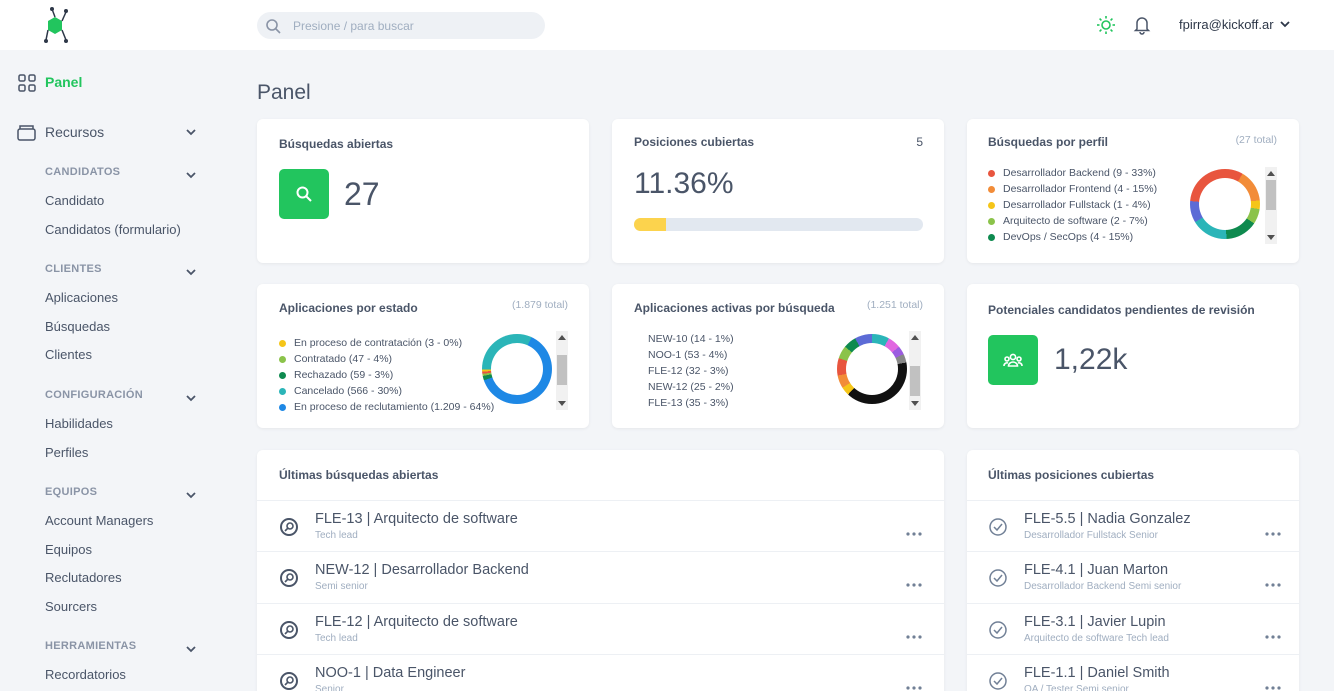  I want to click on user-chevron, so click(1285, 25).